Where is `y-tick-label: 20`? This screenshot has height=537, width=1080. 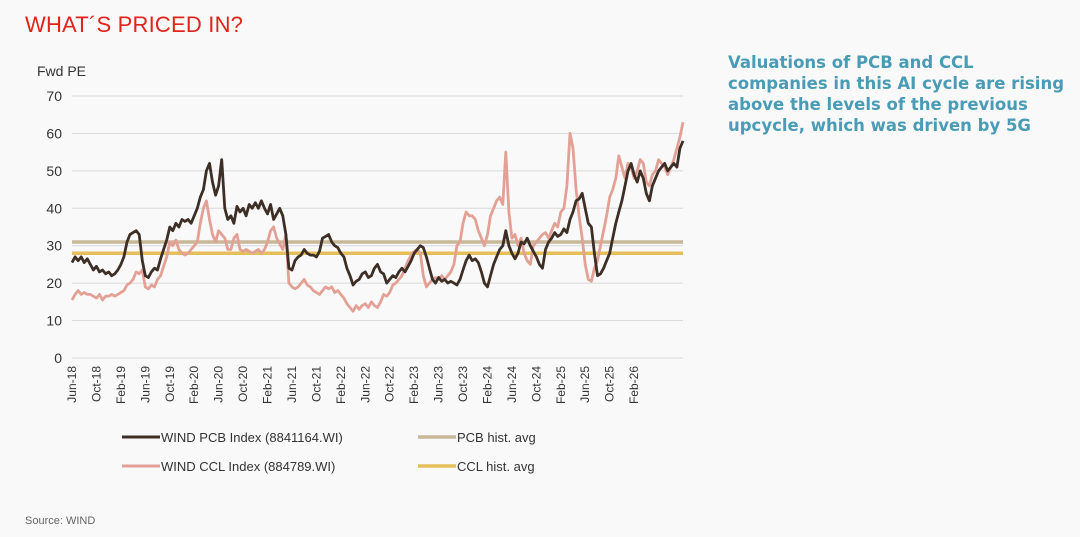
y-tick-label: 20 is located at coordinates (54, 283).